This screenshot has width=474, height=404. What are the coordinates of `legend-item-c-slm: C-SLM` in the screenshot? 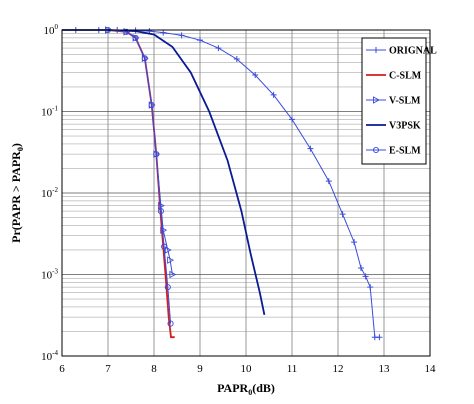 It's located at (394, 76).